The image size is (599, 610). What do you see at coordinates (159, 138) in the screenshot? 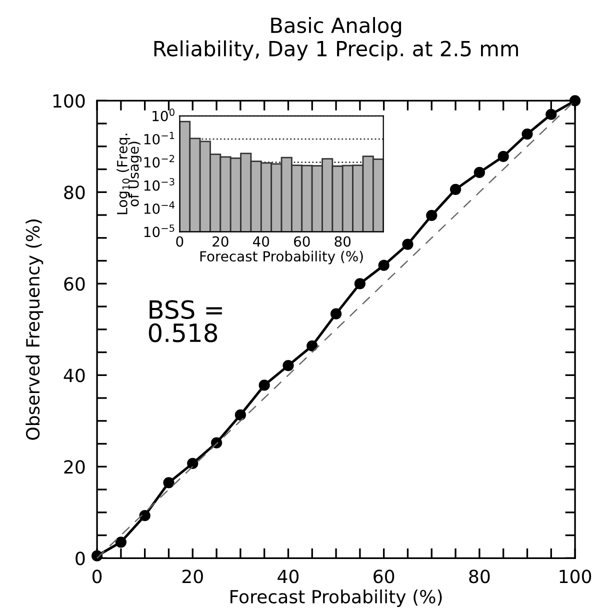
I see `y-tick-label: 10$^{−1}$` at bounding box center [159, 138].